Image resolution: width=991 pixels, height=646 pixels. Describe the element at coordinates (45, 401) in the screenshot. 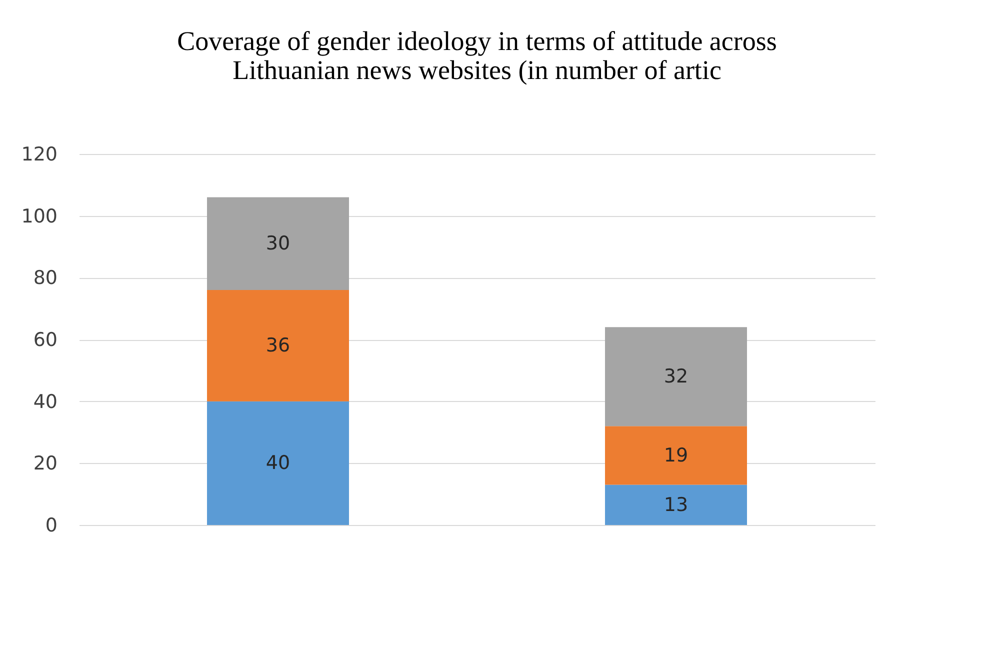

I see `y-tick-label: 40` at that location.